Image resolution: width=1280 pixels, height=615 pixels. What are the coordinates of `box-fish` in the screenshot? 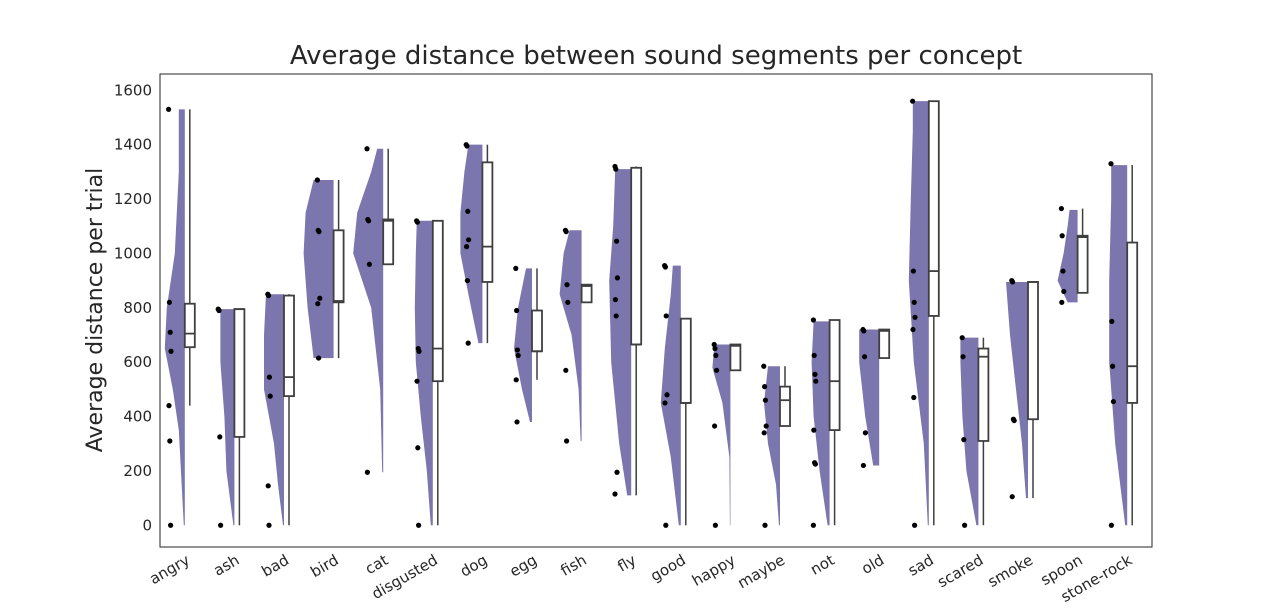 It's located at (586, 293).